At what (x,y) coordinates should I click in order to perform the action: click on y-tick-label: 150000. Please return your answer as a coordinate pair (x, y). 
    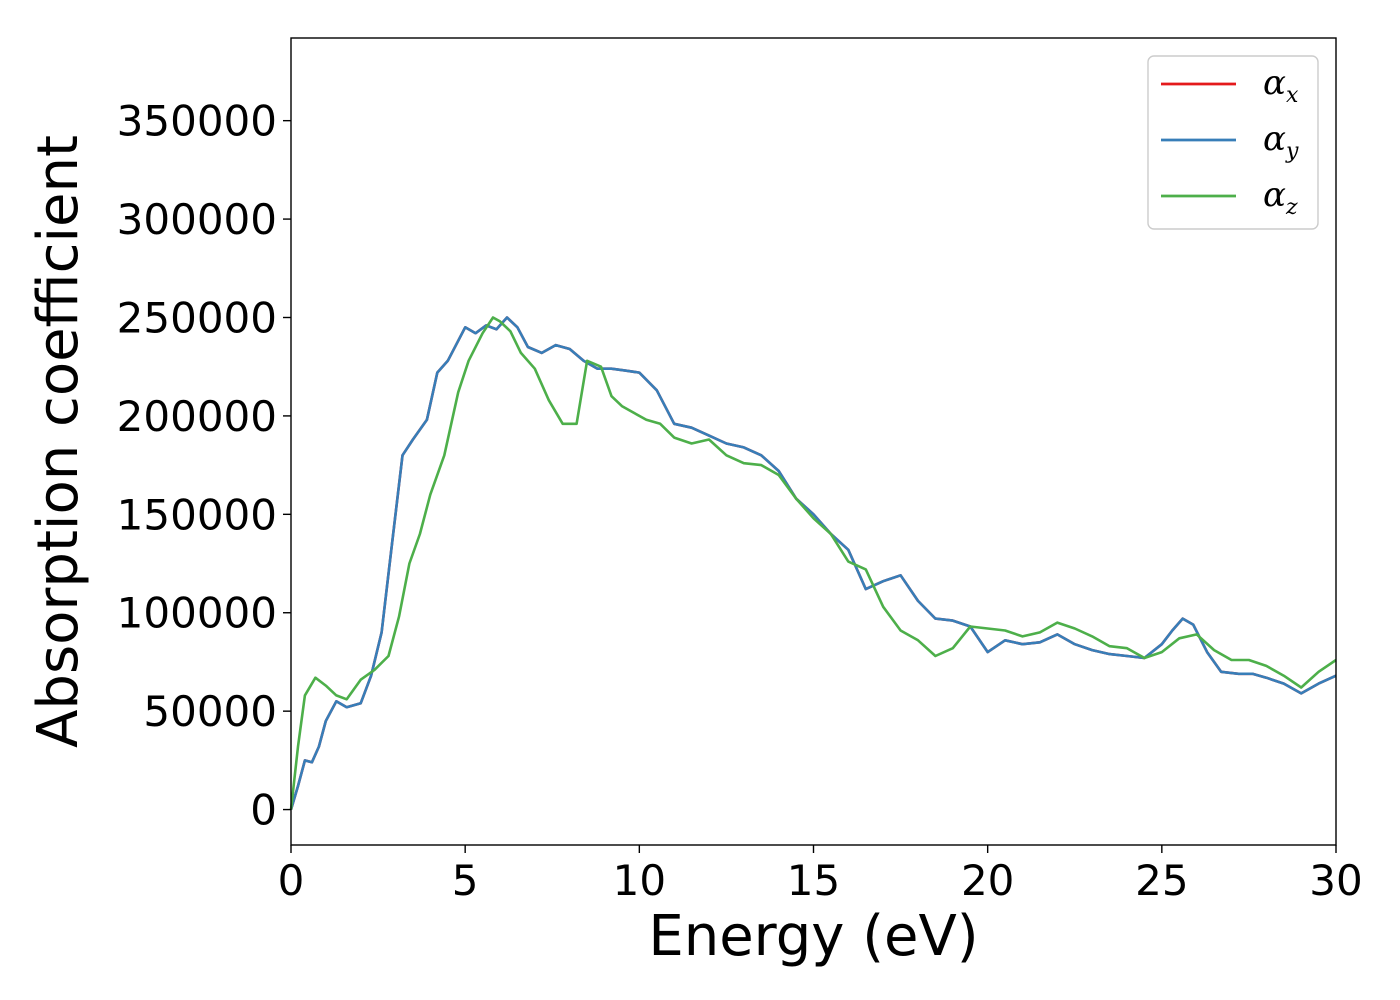
    Looking at the image, I should click on (197, 514).